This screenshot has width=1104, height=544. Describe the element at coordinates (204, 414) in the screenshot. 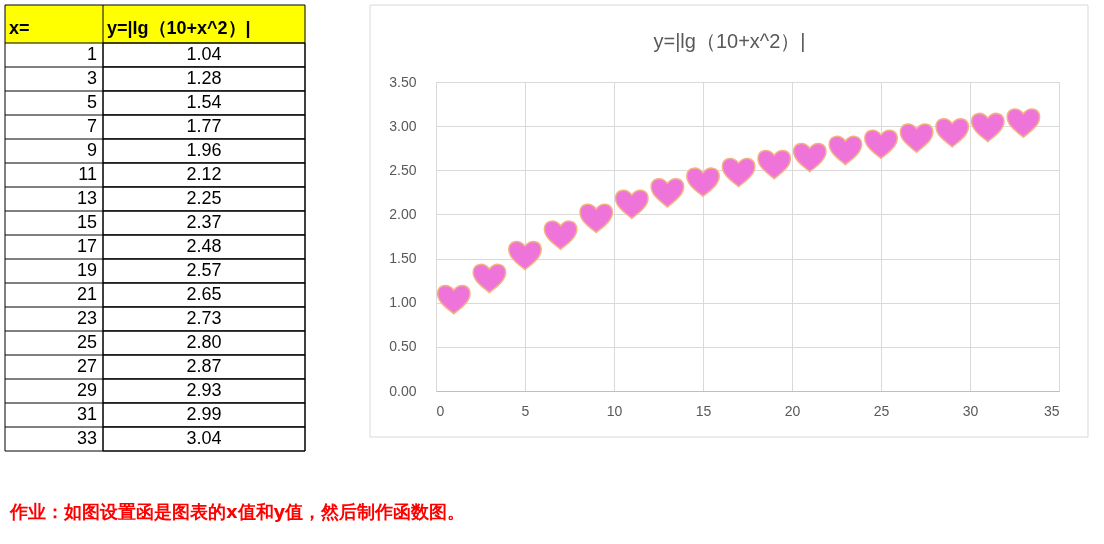

I see `data-label: 2.99` at that location.